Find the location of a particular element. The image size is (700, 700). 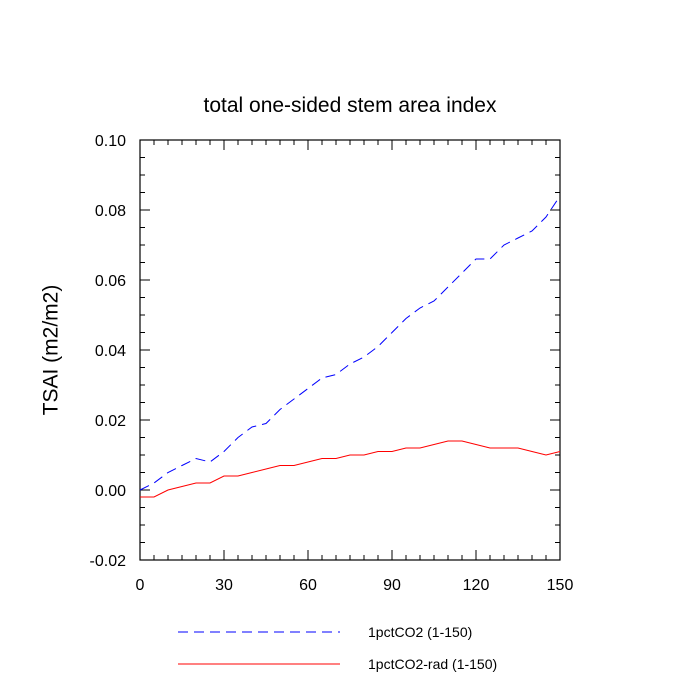

chart-title: total one-sided stem area index is located at coordinates (350, 105).